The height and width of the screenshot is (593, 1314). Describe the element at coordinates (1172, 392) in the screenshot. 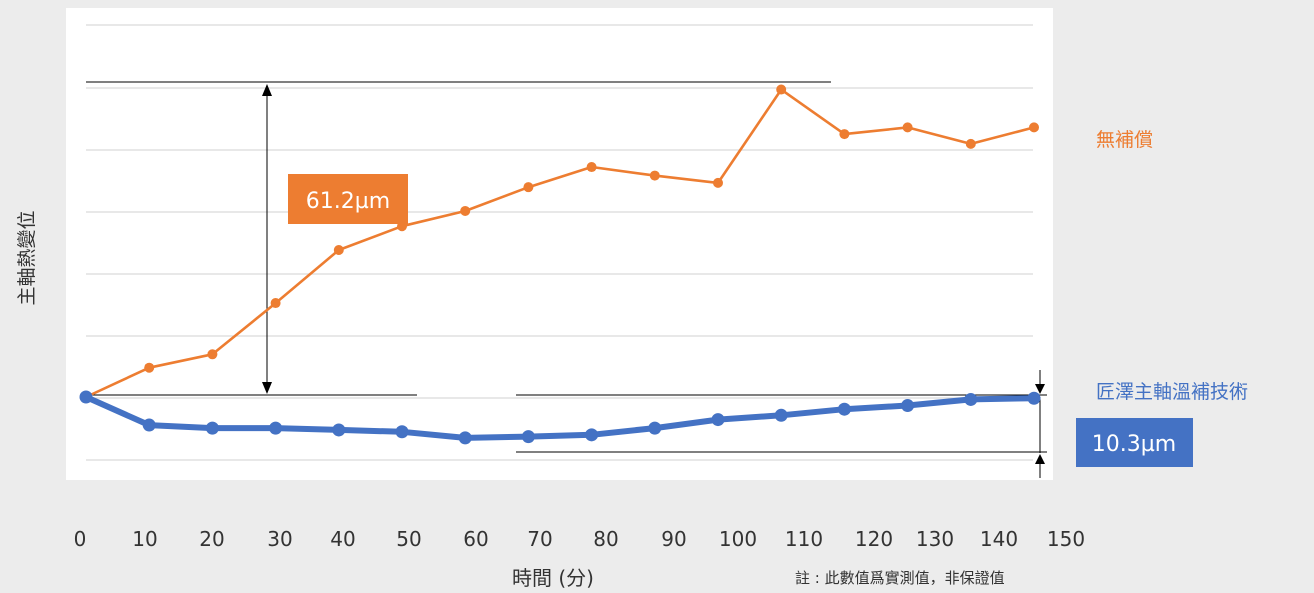

I see `legend-entry-compensation: 匠澤主軸溫補技術` at that location.